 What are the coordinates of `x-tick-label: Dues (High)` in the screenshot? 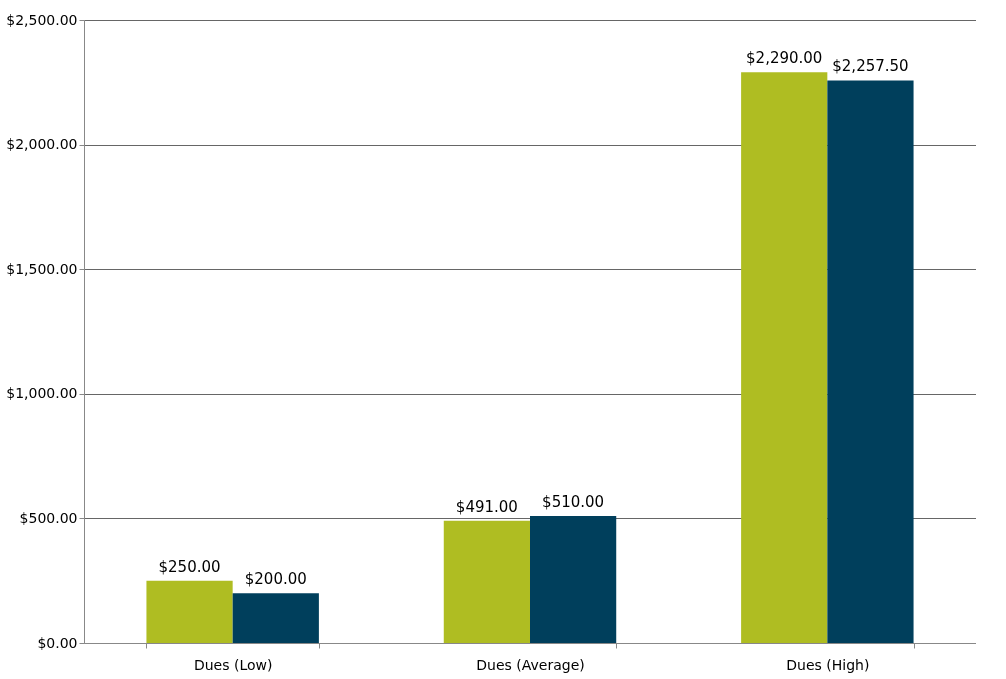 It's located at (828, 664).